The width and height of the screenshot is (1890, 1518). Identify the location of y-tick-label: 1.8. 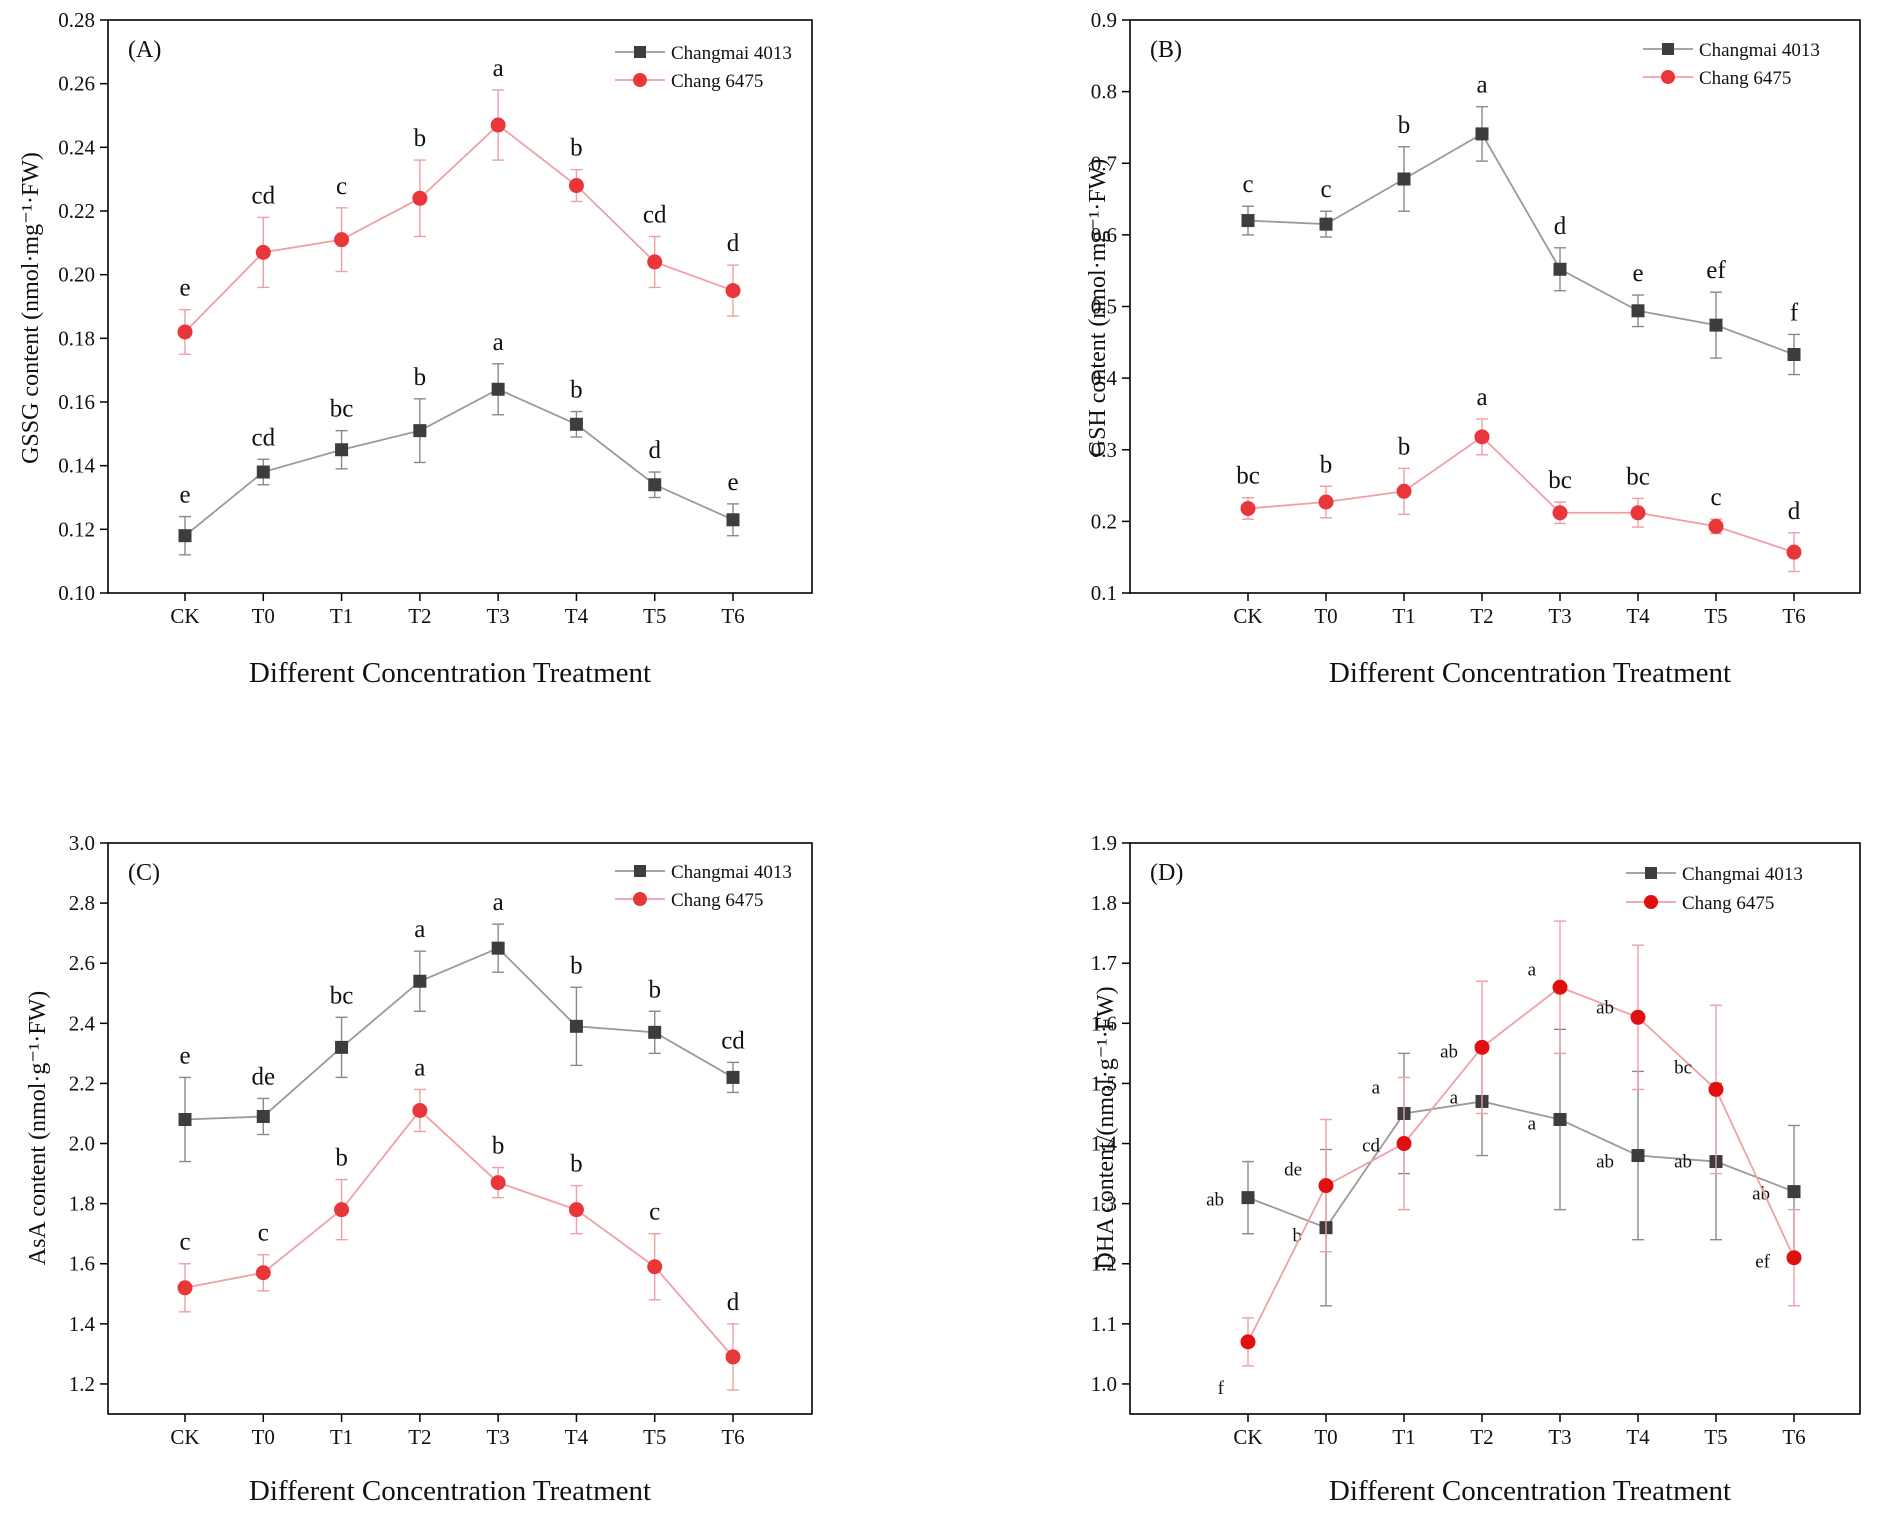
(1104, 903).